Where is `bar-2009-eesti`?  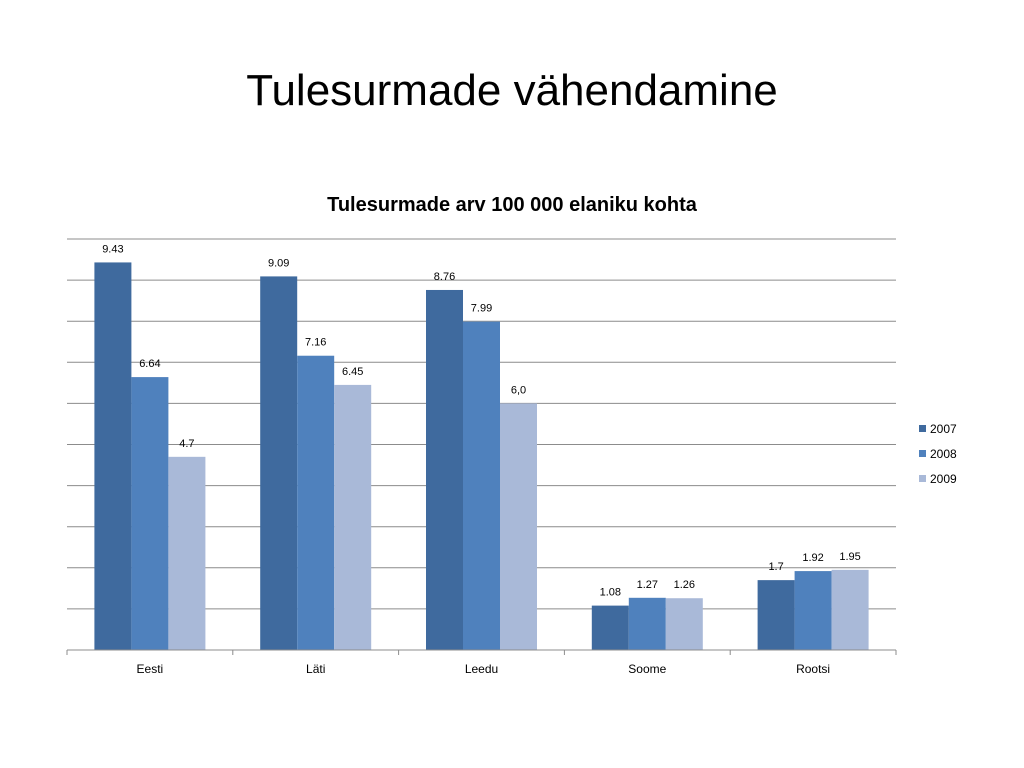
bar-2009-eesti is located at coordinates (187, 553).